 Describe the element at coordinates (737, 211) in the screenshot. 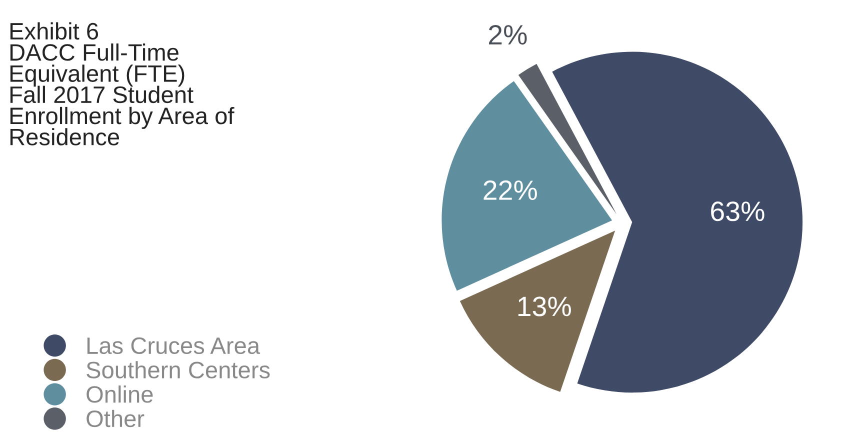

I see `data-label: 63%` at that location.